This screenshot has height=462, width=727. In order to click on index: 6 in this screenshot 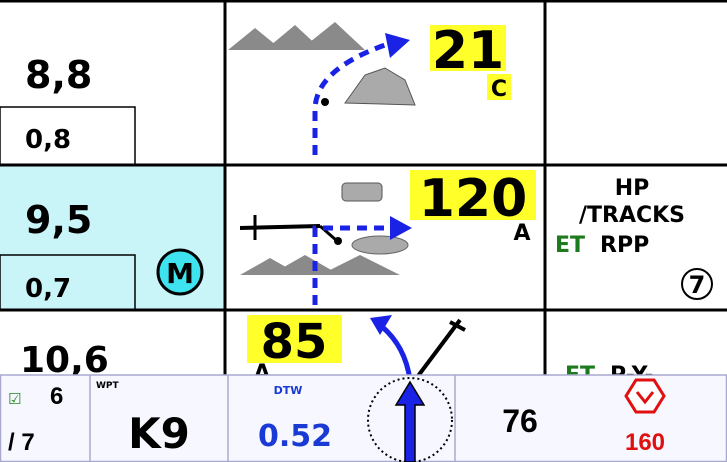, I will do `click(56, 396)`.